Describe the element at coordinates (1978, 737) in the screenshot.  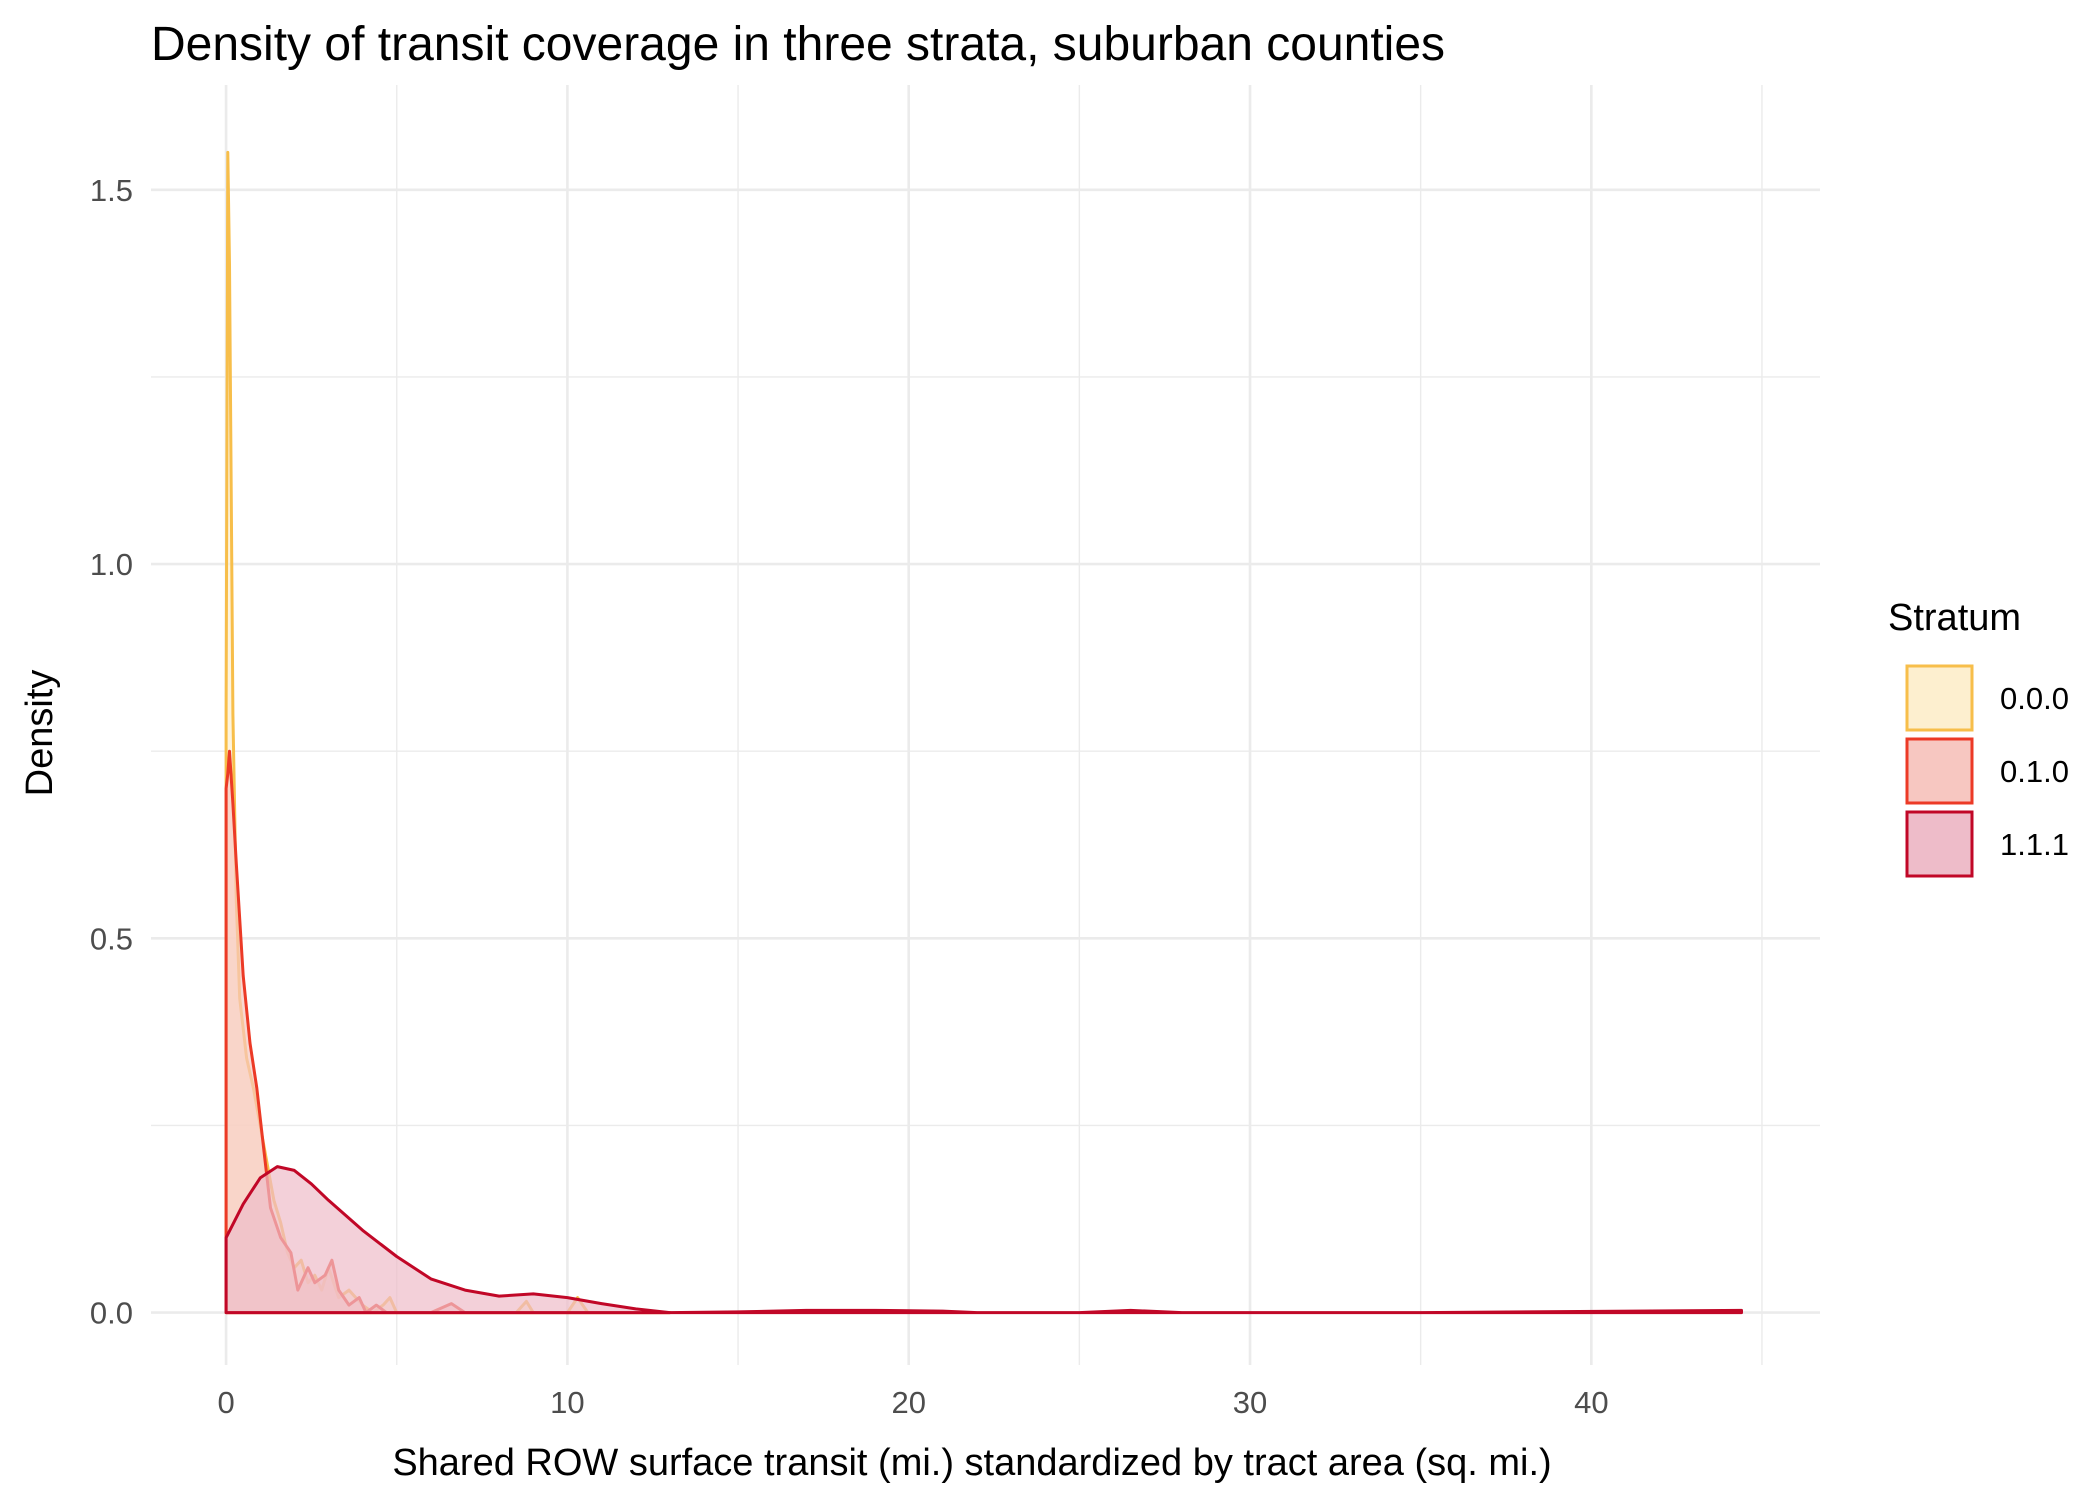
I see `legend: Stratum 0.0.0 0.1.0 1.1.1` at that location.